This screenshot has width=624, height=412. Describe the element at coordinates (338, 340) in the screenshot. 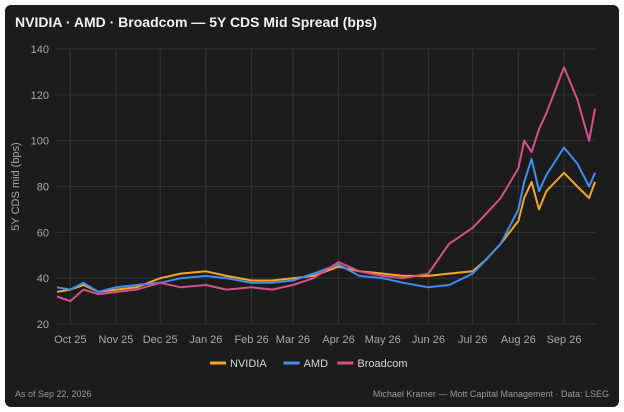

I see `x-tick-label: Apr 26` at that location.